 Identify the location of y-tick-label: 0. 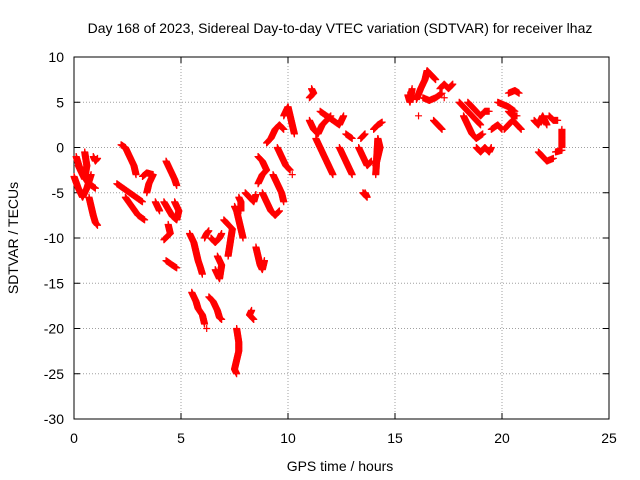
(60, 148).